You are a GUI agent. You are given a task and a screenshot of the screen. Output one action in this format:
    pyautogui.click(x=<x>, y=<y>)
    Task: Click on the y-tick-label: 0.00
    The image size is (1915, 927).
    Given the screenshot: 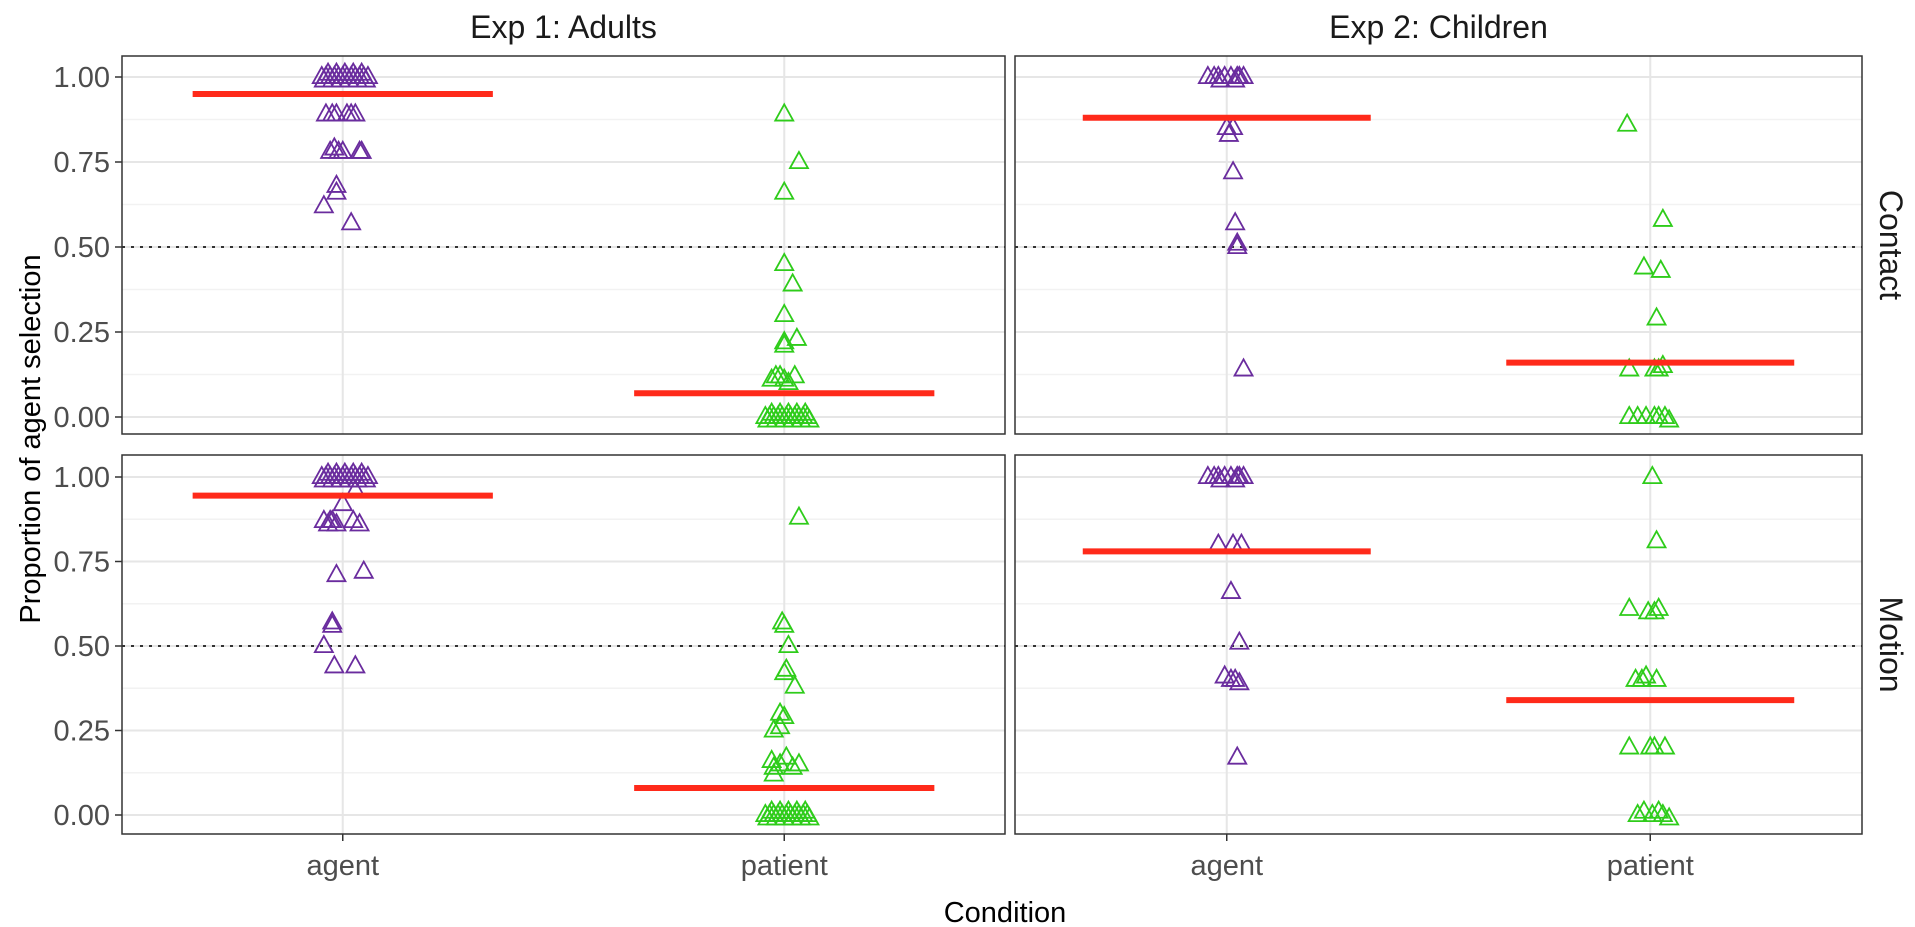 What is the action you would take?
    pyautogui.click(x=82, y=418)
    